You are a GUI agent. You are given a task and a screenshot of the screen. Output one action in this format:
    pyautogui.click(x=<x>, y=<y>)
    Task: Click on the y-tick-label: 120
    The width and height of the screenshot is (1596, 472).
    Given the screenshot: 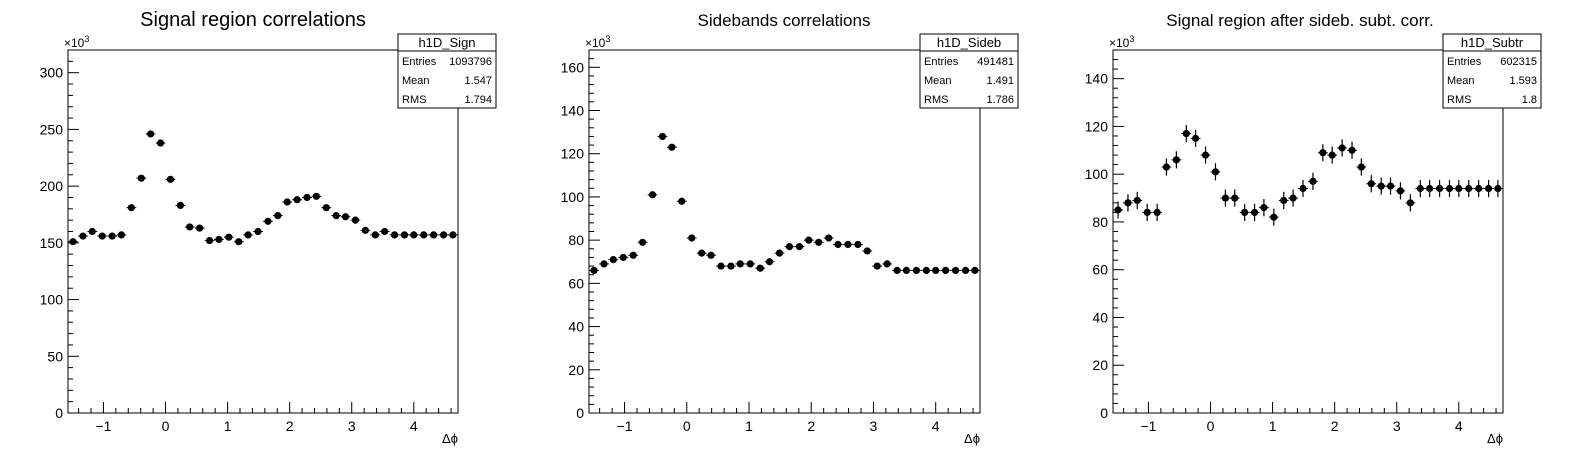 What is the action you would take?
    pyautogui.click(x=573, y=154)
    